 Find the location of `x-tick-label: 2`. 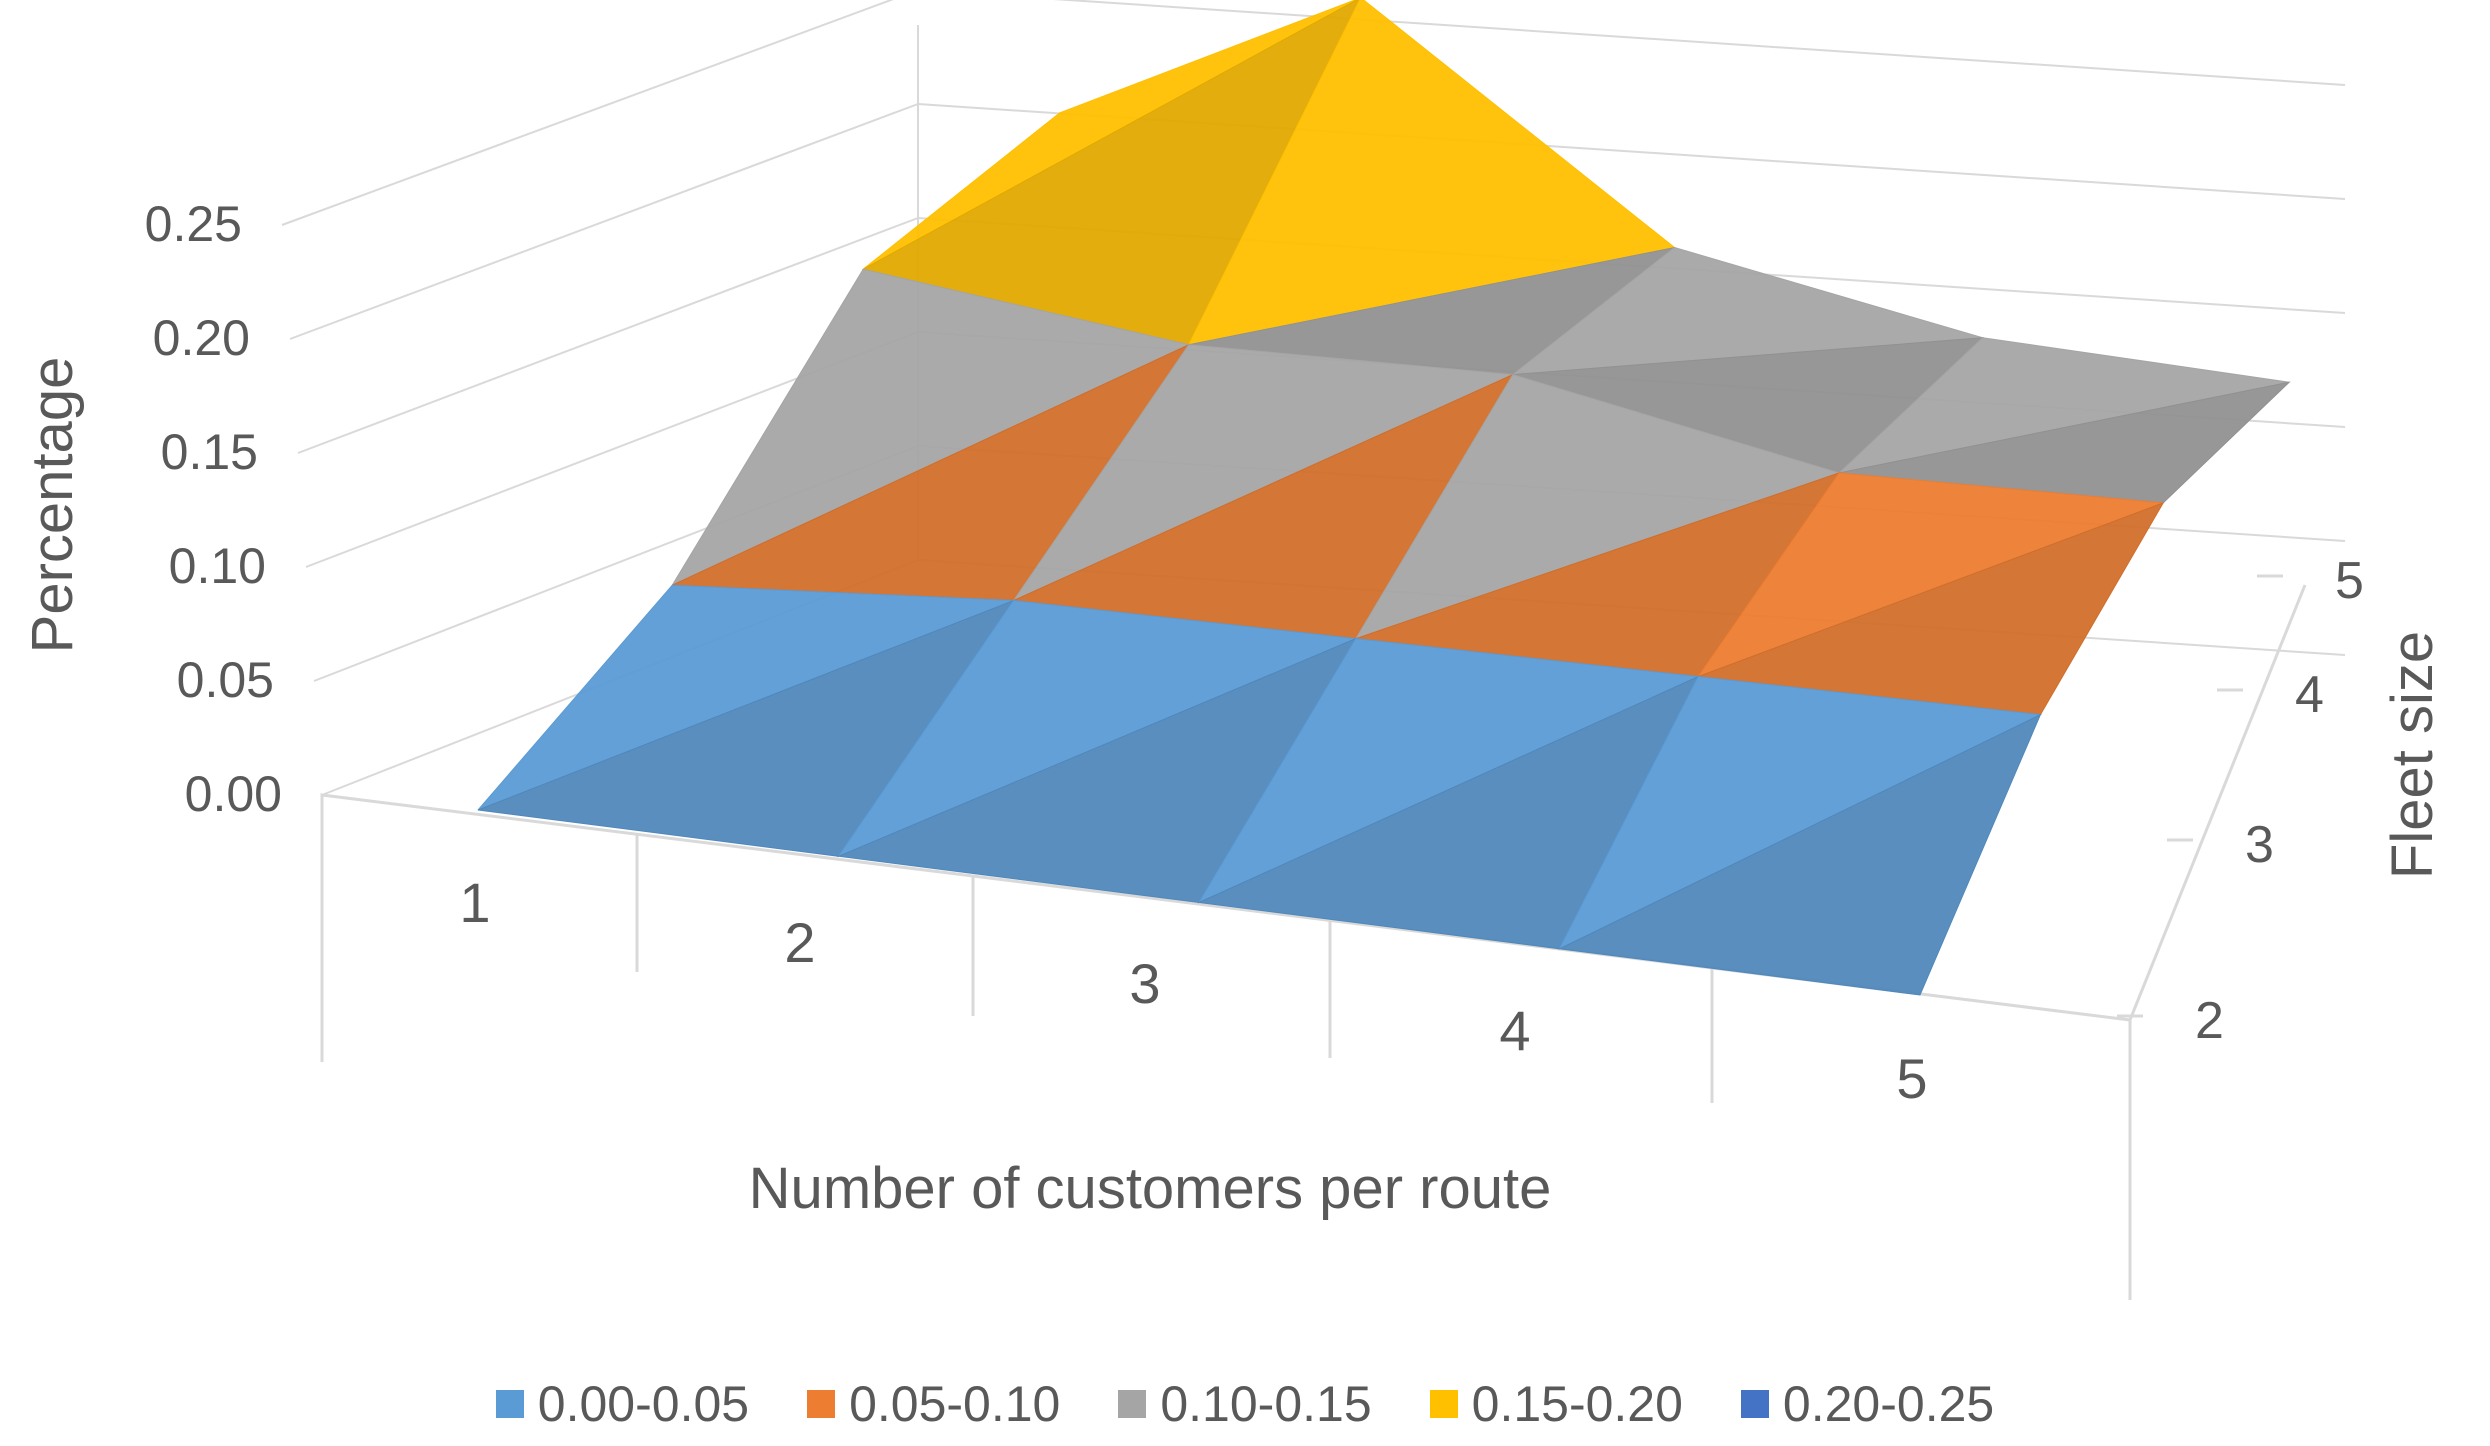

x-tick-label: 2 is located at coordinates (799, 942).